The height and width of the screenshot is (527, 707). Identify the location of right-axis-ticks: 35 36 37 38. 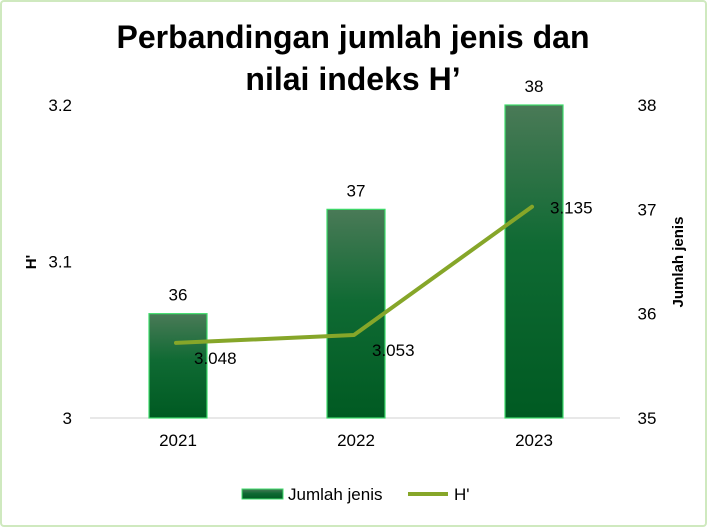
(647, 262).